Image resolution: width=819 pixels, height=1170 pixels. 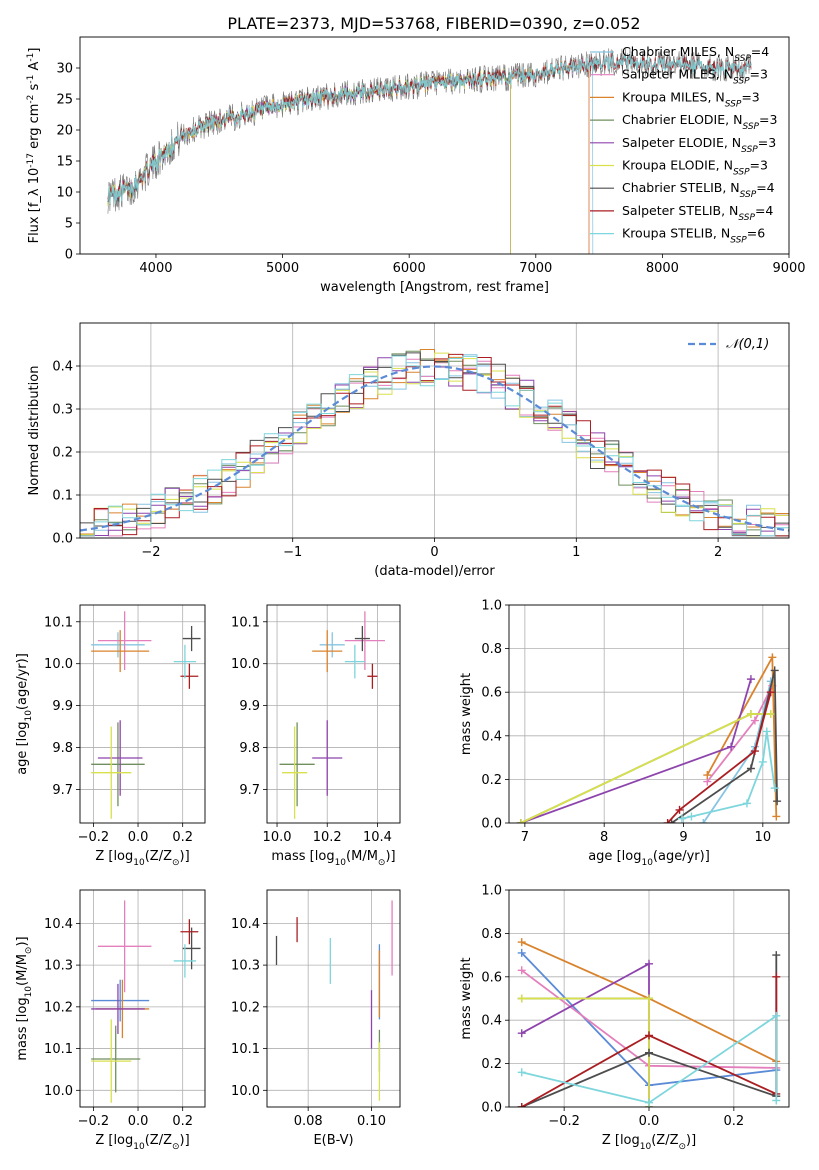 I want to click on label-part: mass weight, so click(x=466, y=714).